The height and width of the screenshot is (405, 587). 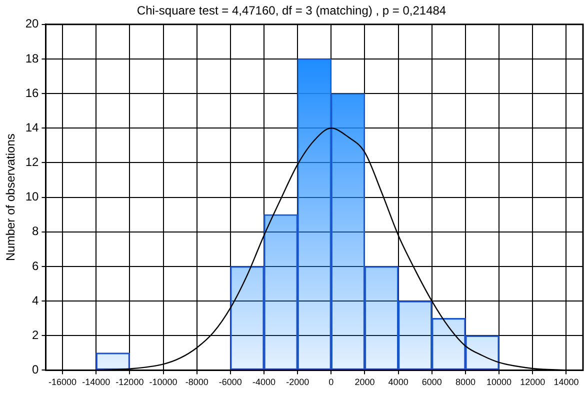 What do you see at coordinates (230, 382) in the screenshot?
I see `x-tick-label: -6000` at bounding box center [230, 382].